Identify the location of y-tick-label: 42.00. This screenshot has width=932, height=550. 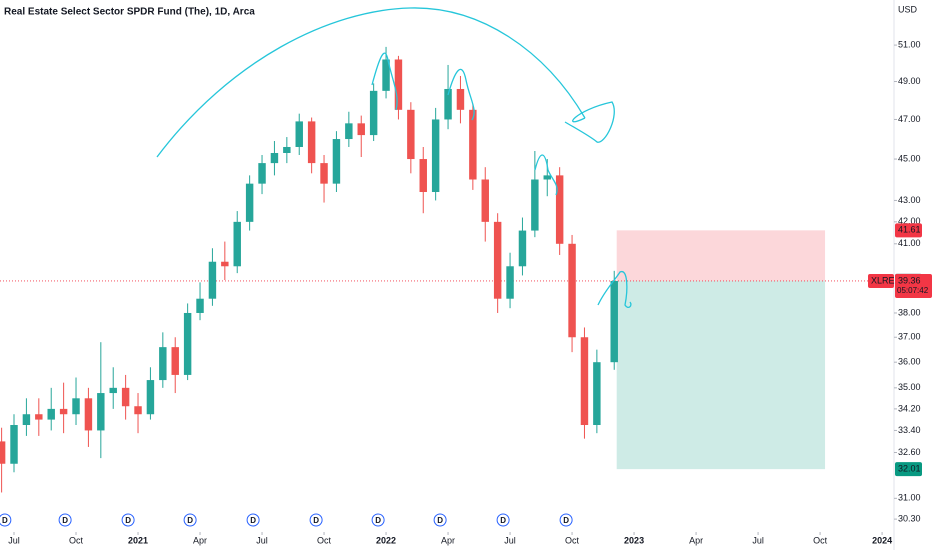
(909, 221).